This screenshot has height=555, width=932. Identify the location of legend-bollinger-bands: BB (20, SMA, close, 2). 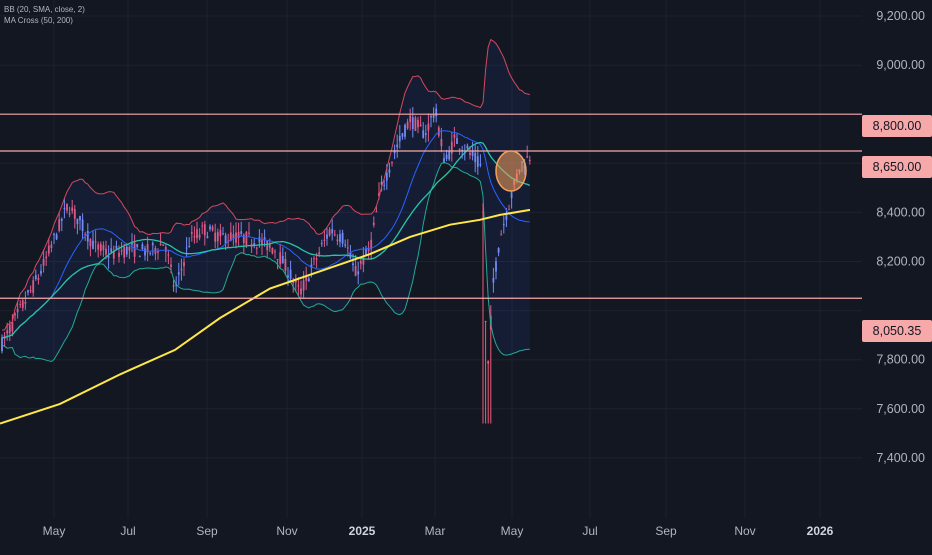
(44, 9).